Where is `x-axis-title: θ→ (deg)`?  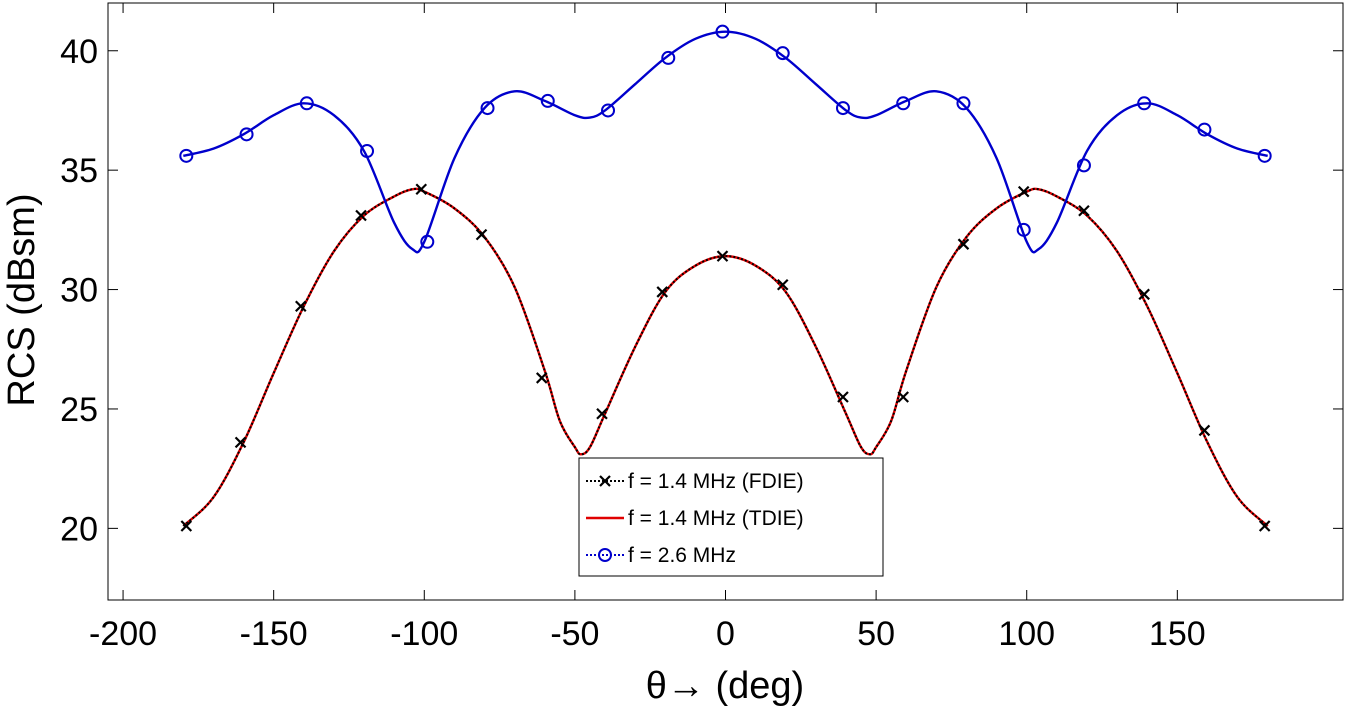
x-axis-title: θ→ (deg) is located at coordinates (725, 686).